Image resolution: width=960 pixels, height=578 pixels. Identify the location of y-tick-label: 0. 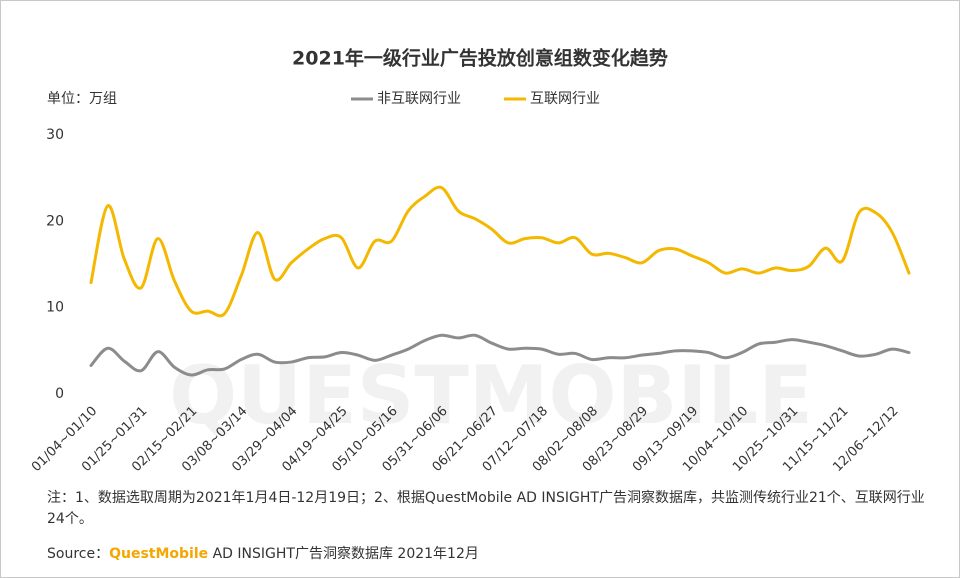
(59, 394).